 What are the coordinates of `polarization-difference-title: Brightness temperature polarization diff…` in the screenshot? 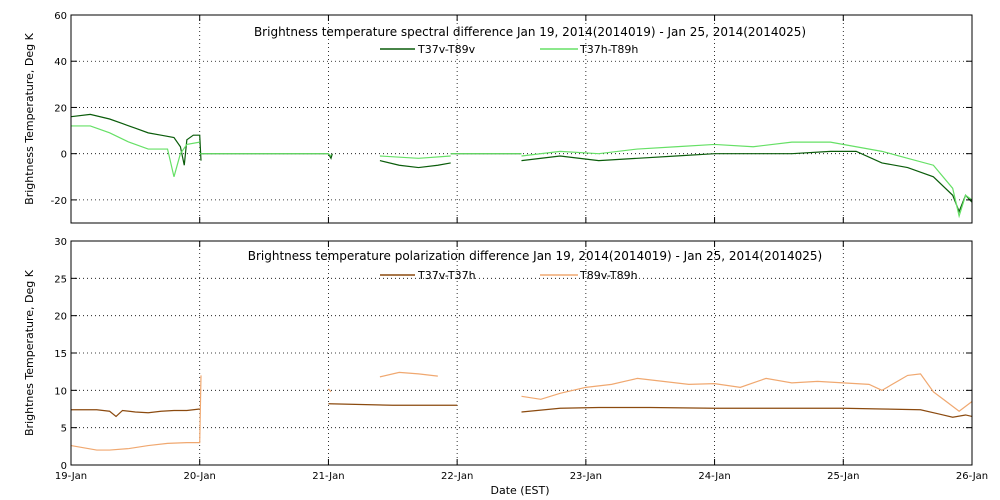 It's located at (535, 256).